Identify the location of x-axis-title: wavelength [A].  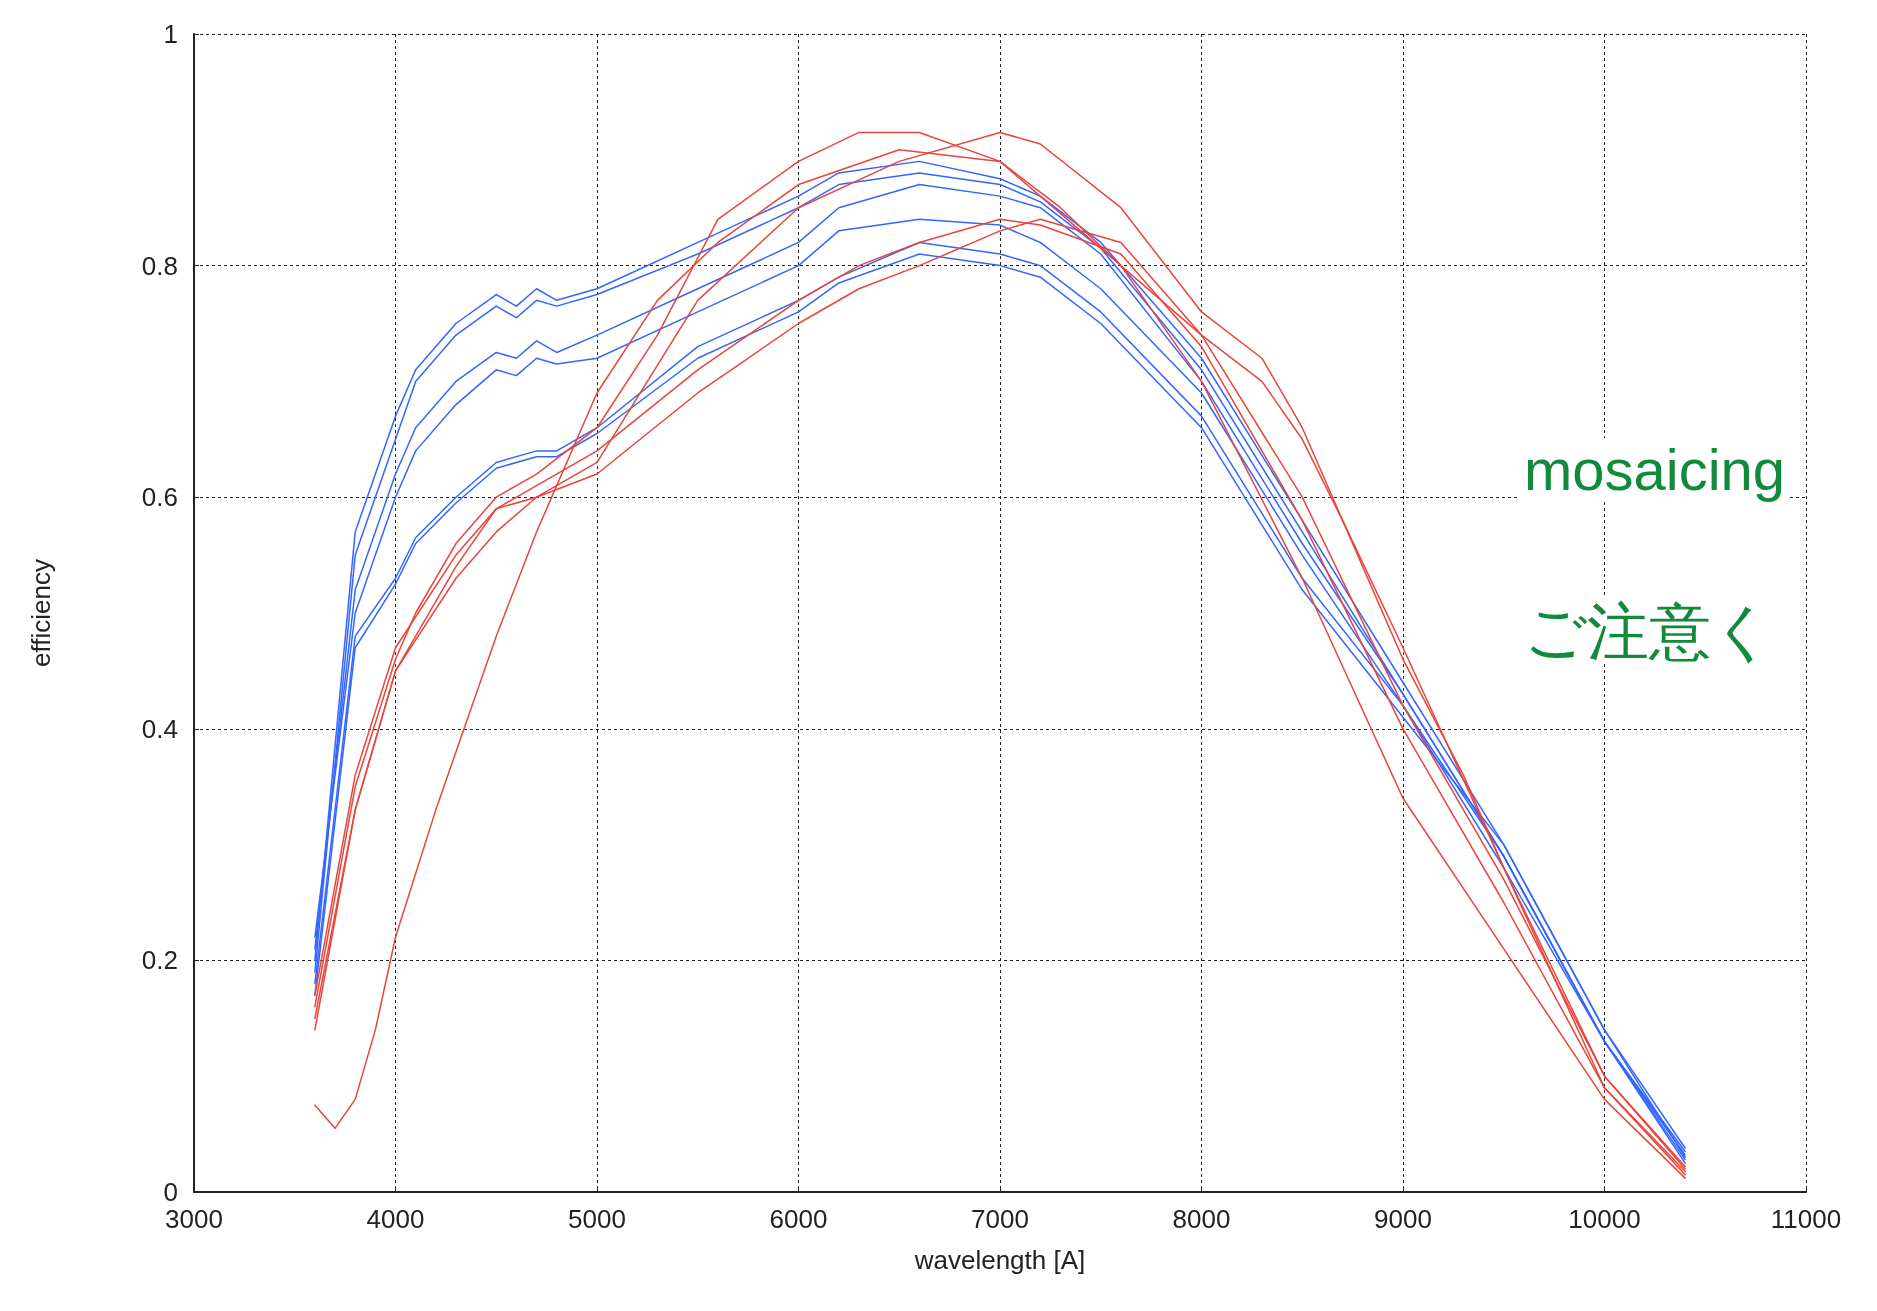
(999, 1260).